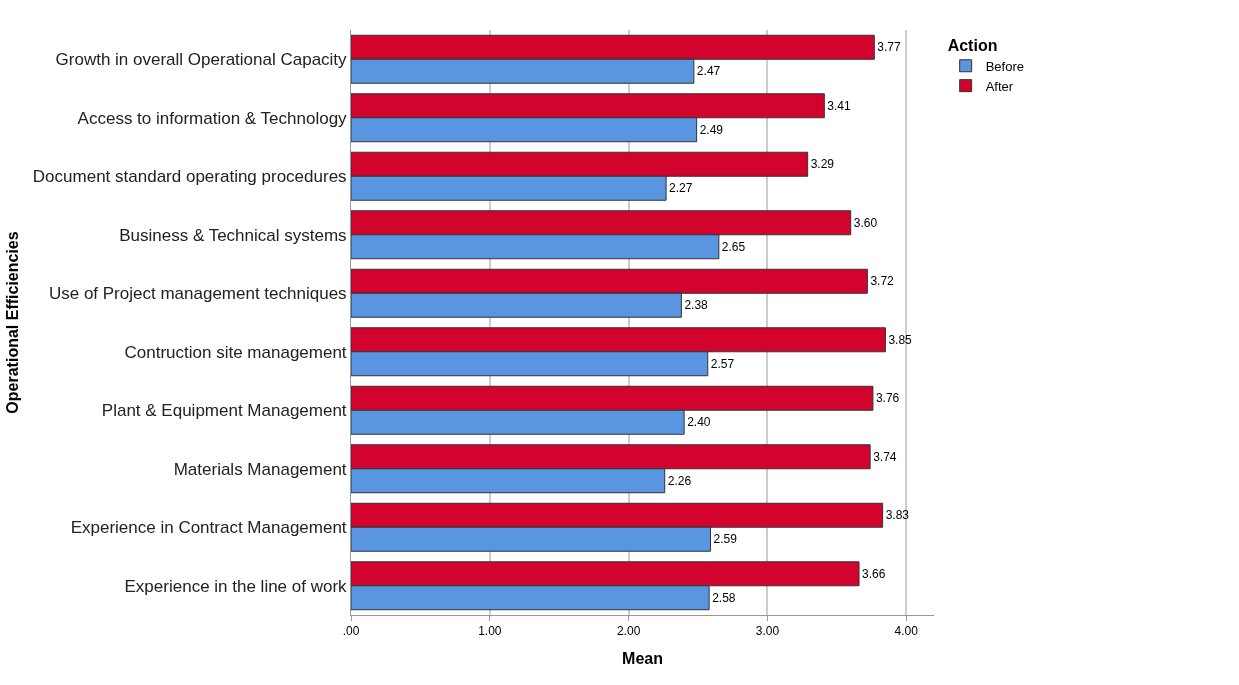 The width and height of the screenshot is (1239, 685). What do you see at coordinates (865, 222) in the screenshot?
I see `data-label: 3.60` at bounding box center [865, 222].